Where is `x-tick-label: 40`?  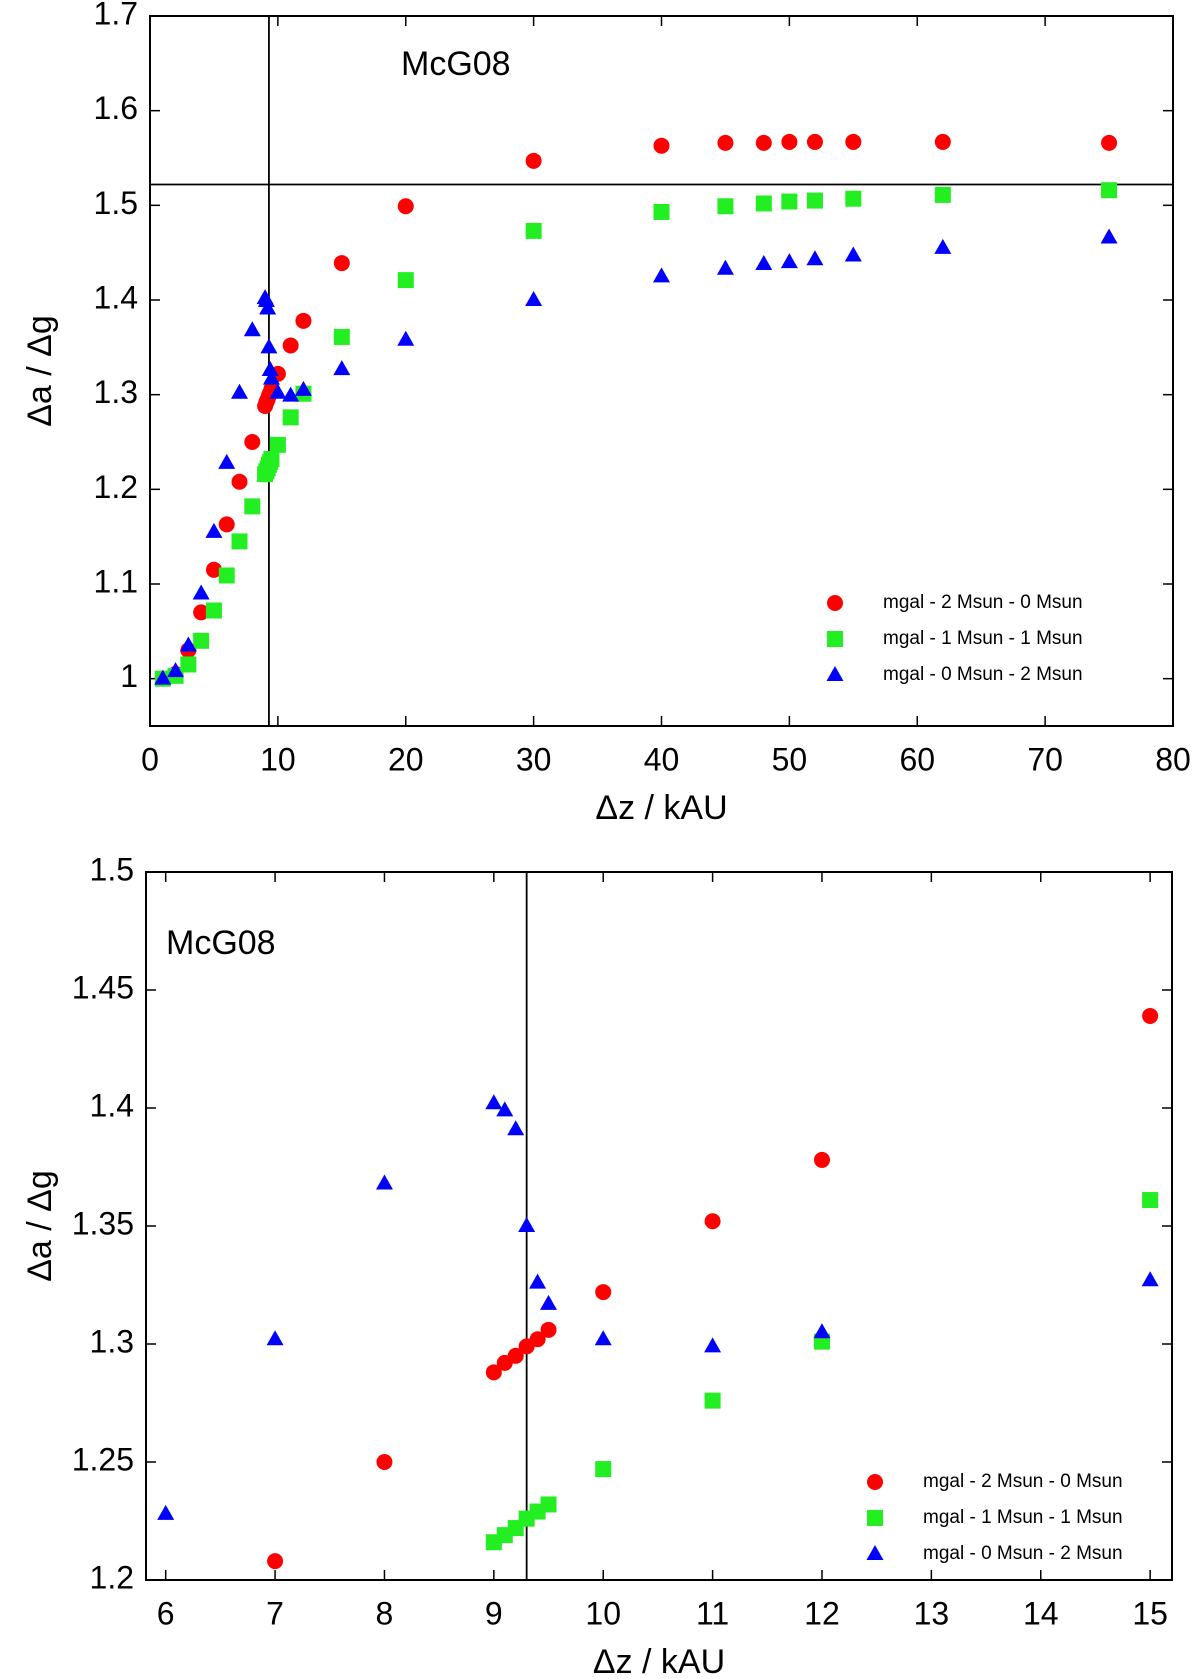 x-tick-label: 40 is located at coordinates (662, 759).